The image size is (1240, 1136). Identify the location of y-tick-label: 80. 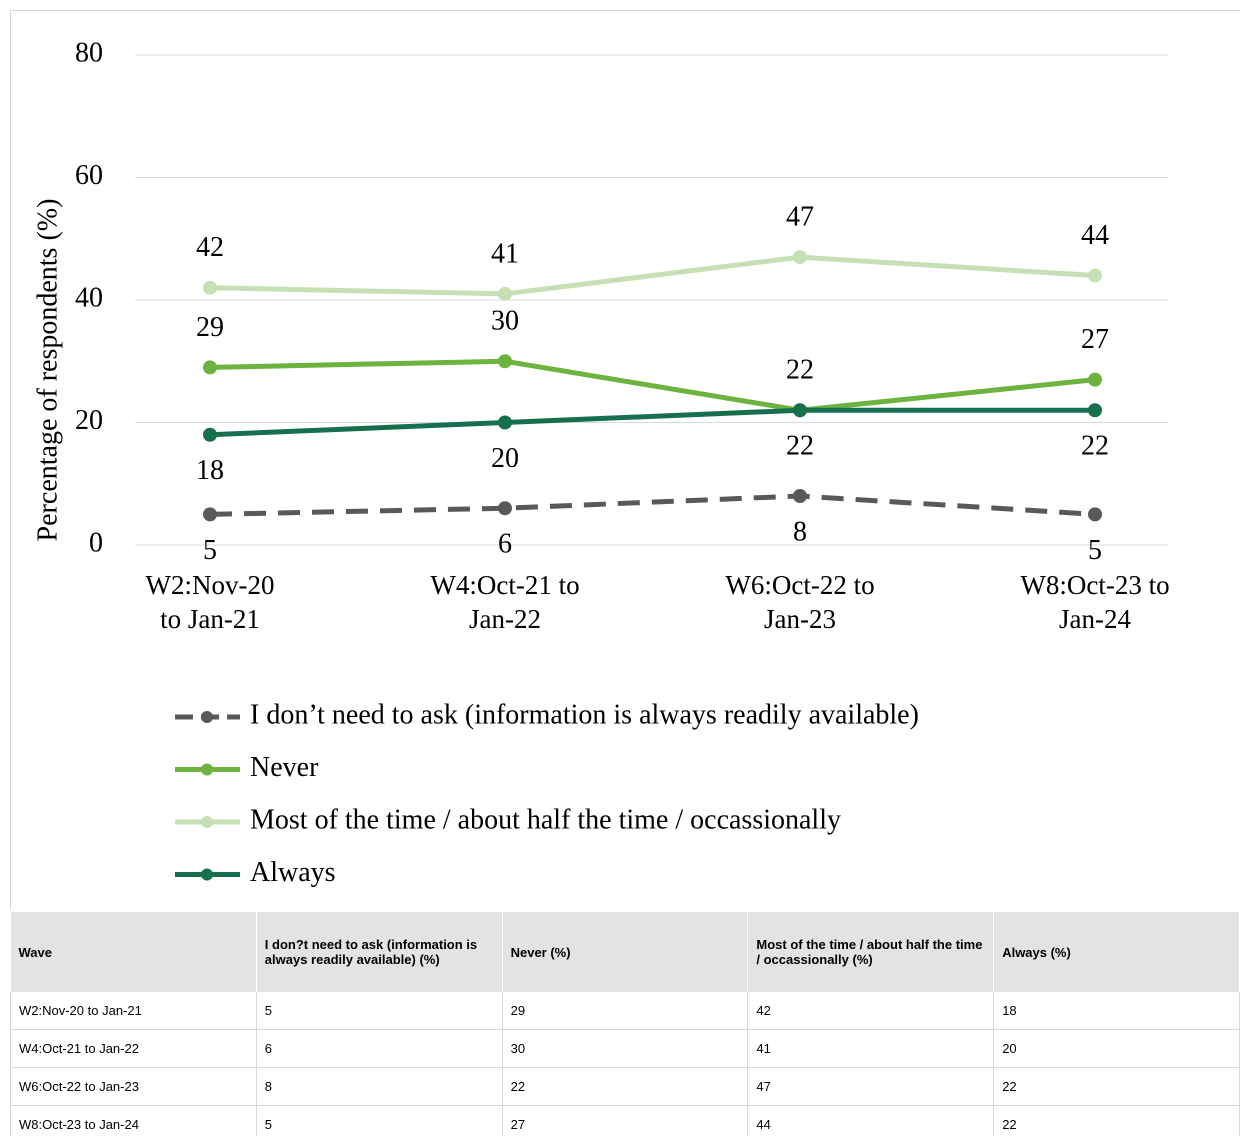
(89, 52).